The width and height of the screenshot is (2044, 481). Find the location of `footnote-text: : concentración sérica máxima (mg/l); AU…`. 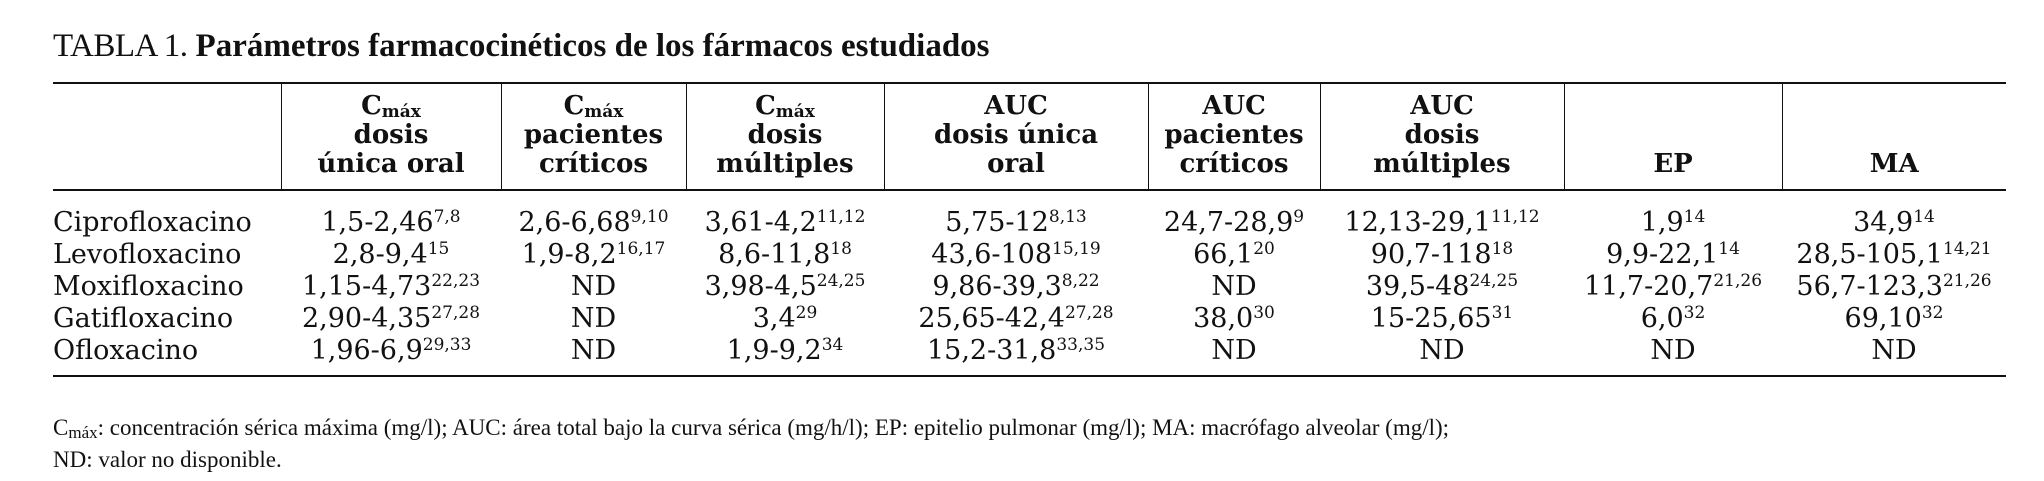

footnote-text: : concentración sérica máxima (mg/l); AU… is located at coordinates (773, 427).